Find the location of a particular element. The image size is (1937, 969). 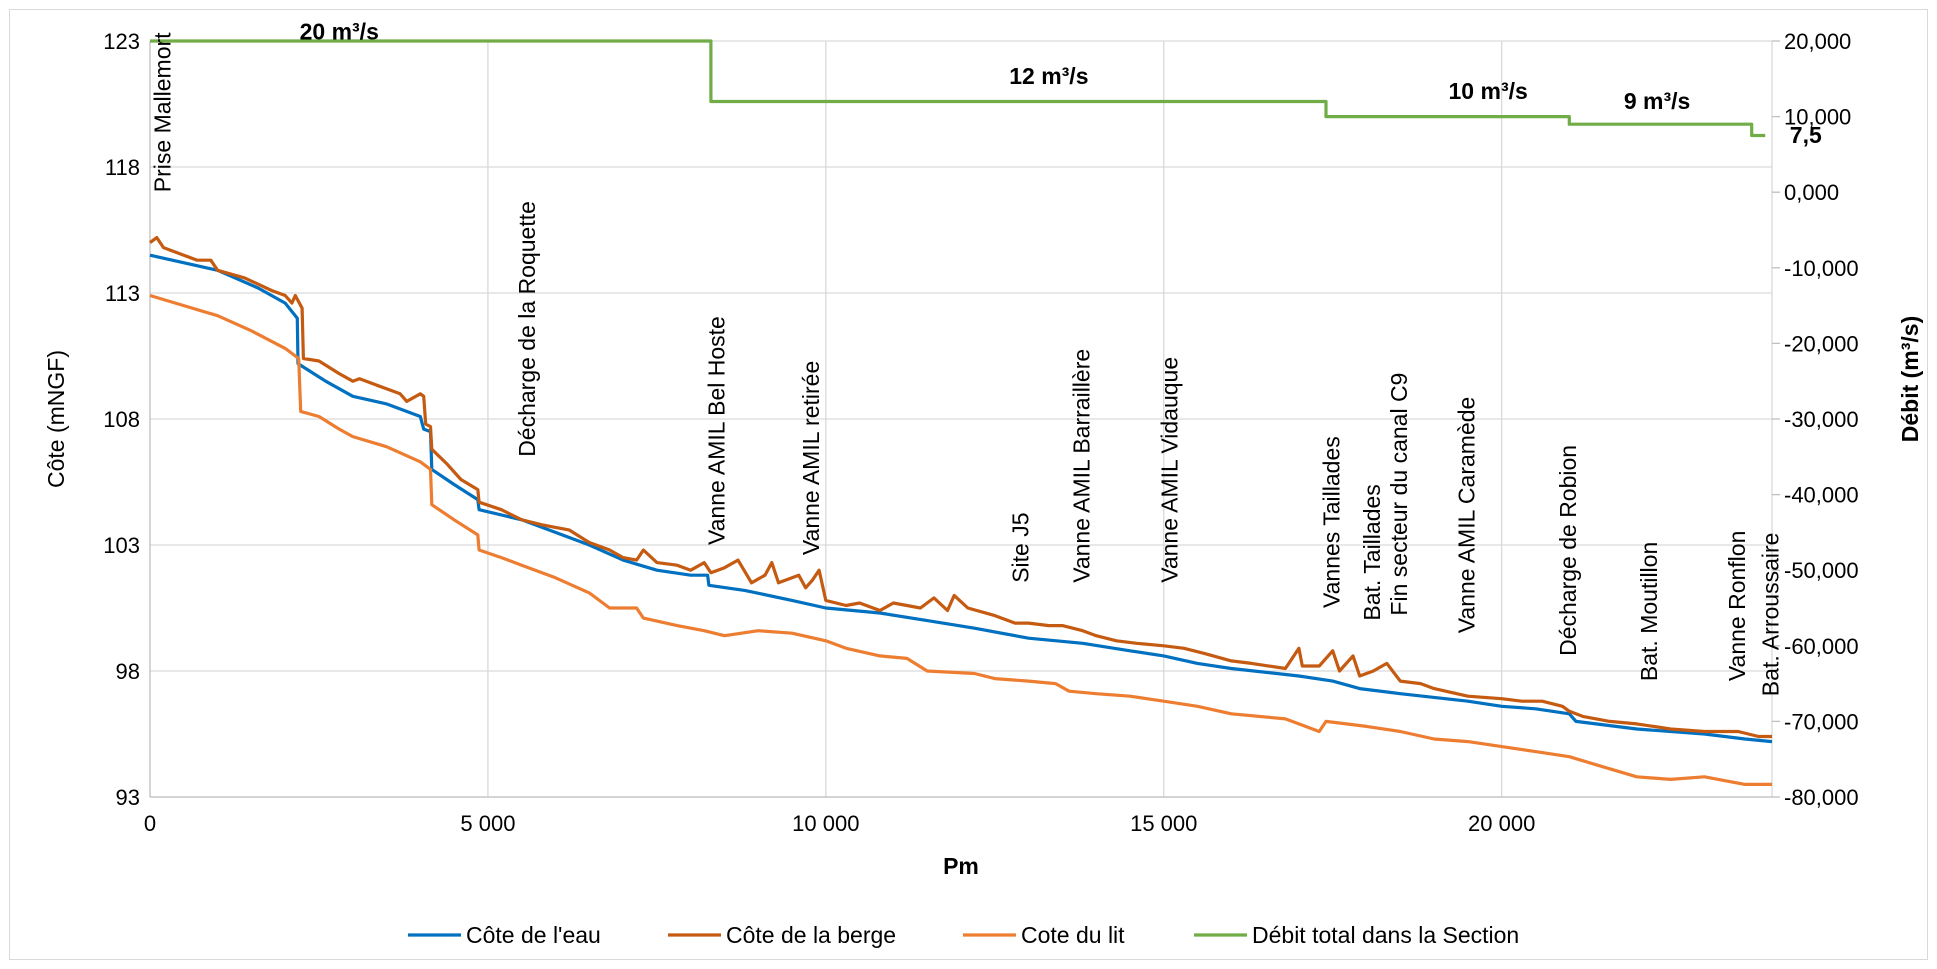

x-tick-label: 15 000 is located at coordinates (1163, 823).